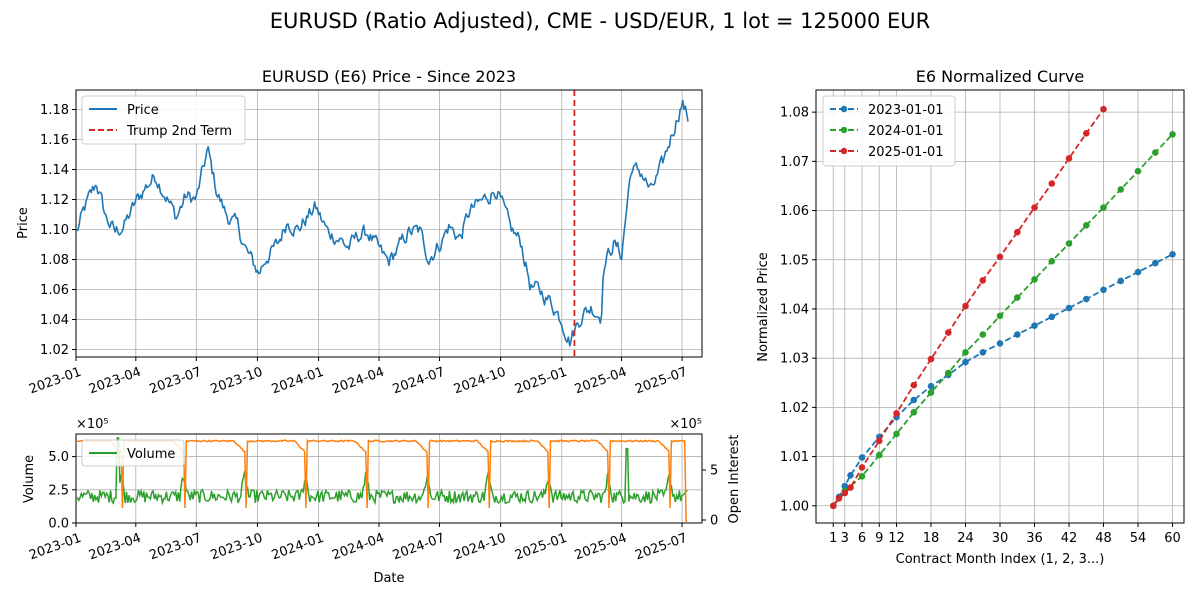 This screenshot has width=1200, height=600. I want to click on volume-legend-box, so click(133, 453).